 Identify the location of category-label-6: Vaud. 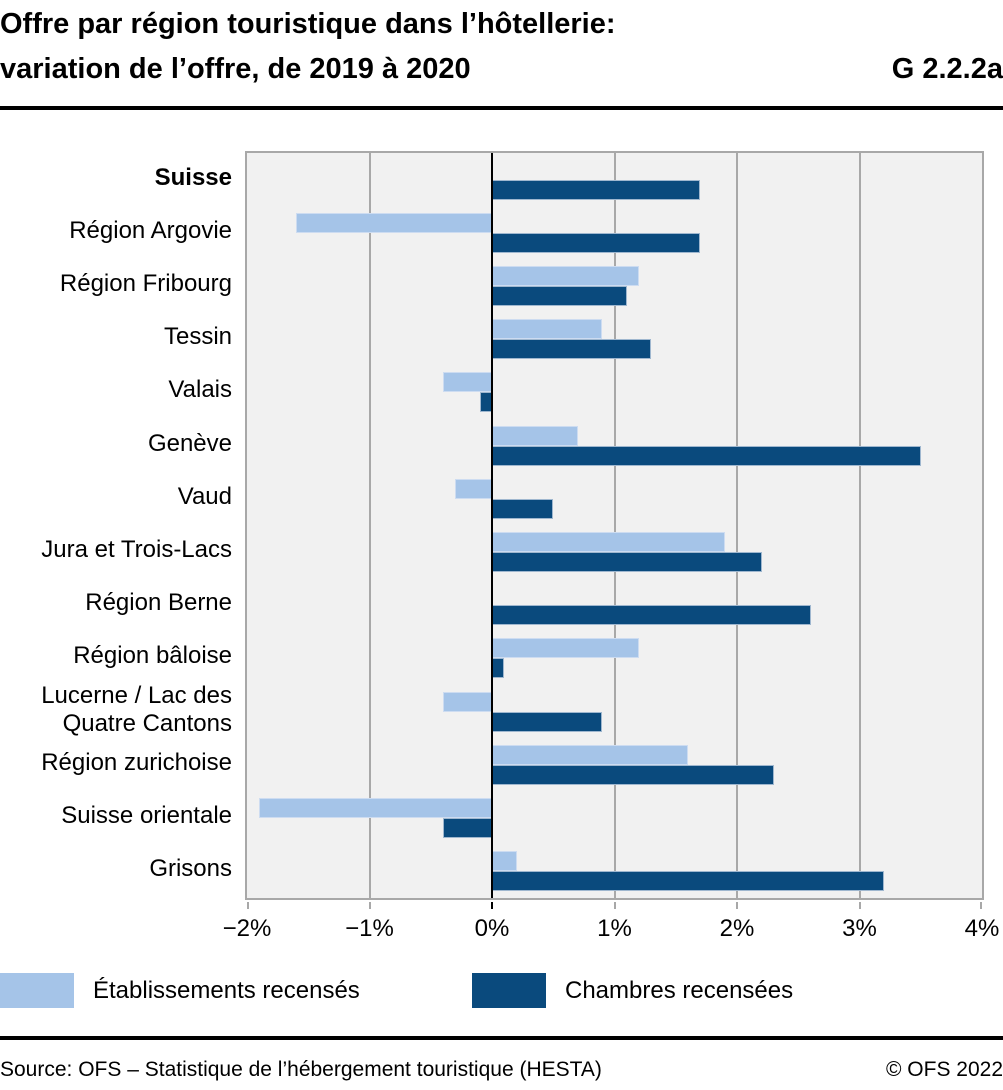
(204, 496).